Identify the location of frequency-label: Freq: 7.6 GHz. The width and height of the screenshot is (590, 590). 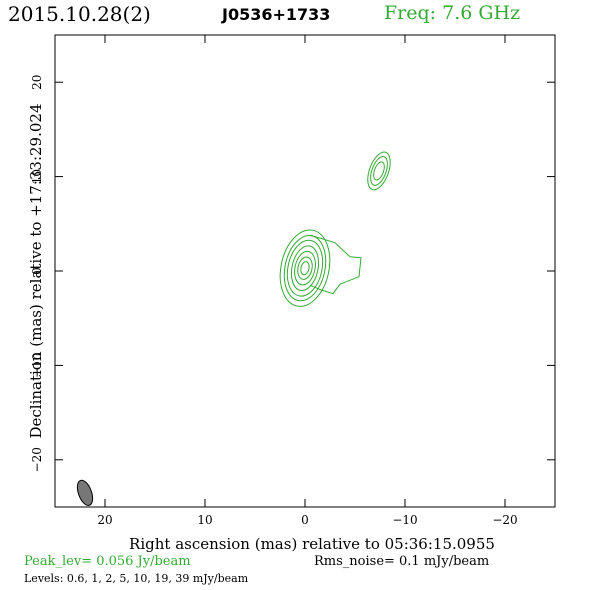
(452, 13).